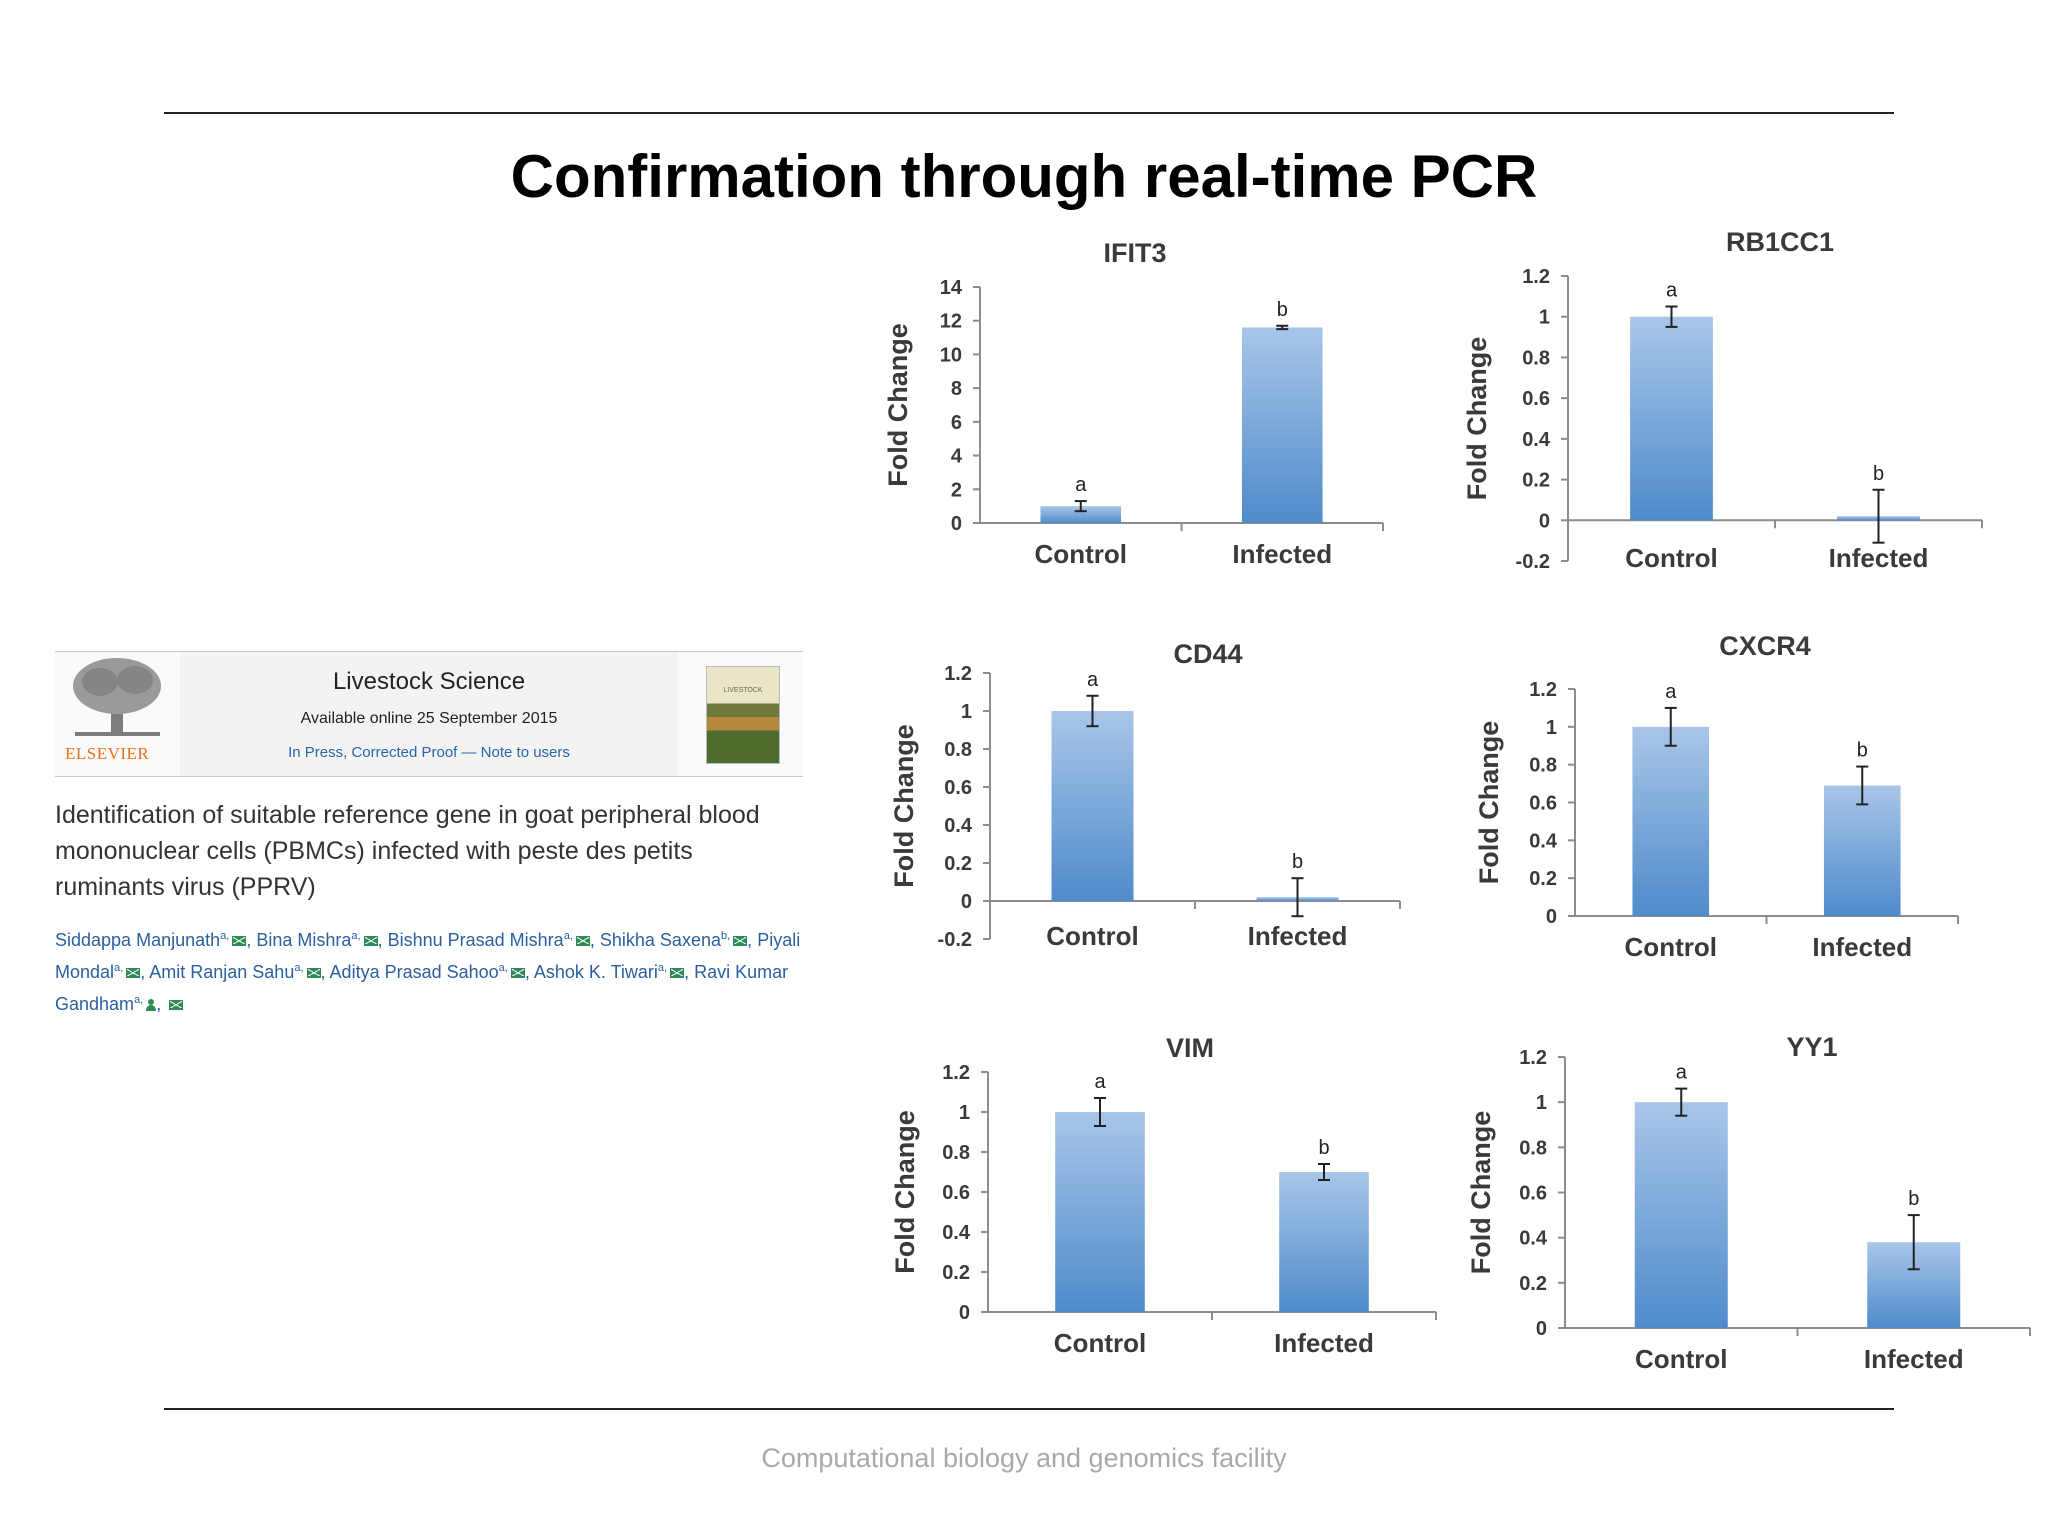 This screenshot has width=2048, height=1536. What do you see at coordinates (595, 972) in the screenshot?
I see `author-link: Ashok K. Tiwari` at bounding box center [595, 972].